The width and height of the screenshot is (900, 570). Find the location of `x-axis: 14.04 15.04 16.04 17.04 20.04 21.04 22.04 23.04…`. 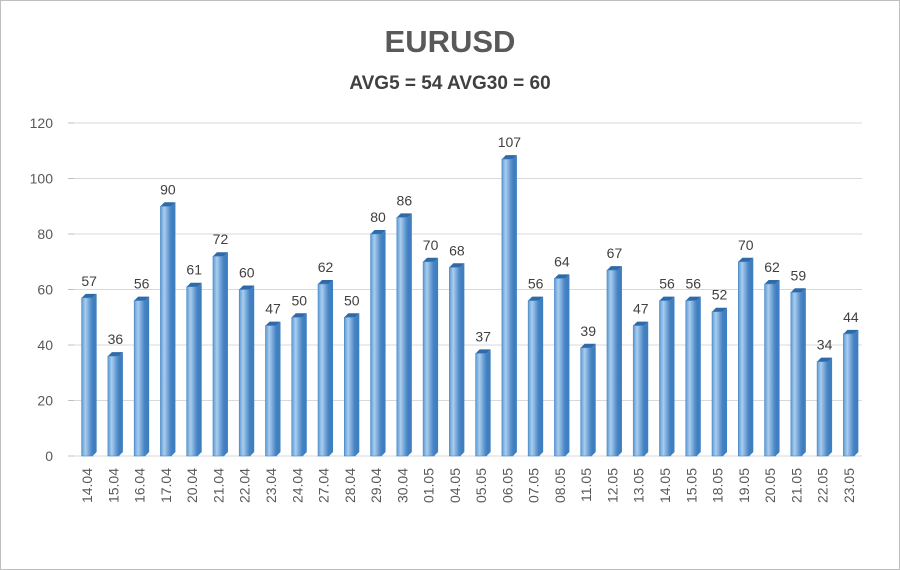

x-axis: 14.04 15.04 16.04 17.04 20.04 21.04 22.04 23.04… is located at coordinates (468, 485).